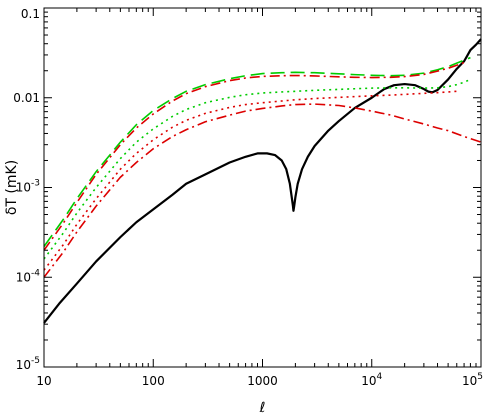  Describe the element at coordinates (30, 14) in the screenshot. I see `y-tick-label: 0.1` at that location.